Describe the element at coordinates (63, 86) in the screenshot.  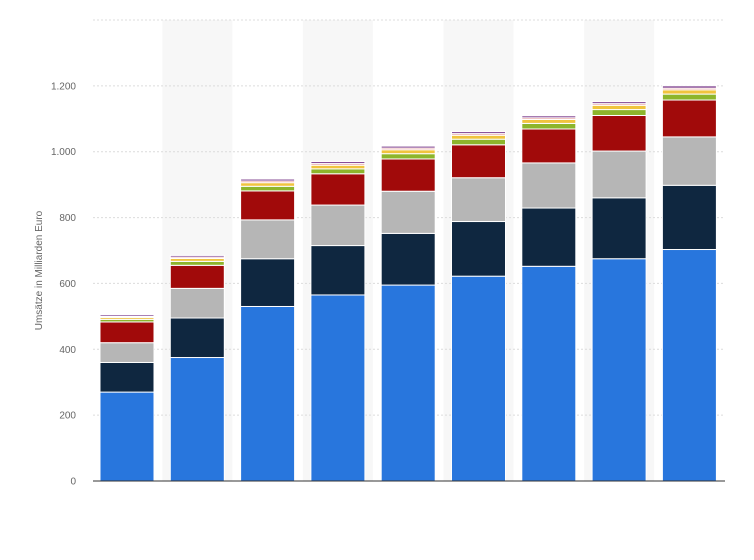
I see `y-tick-label: 1.200` at that location.